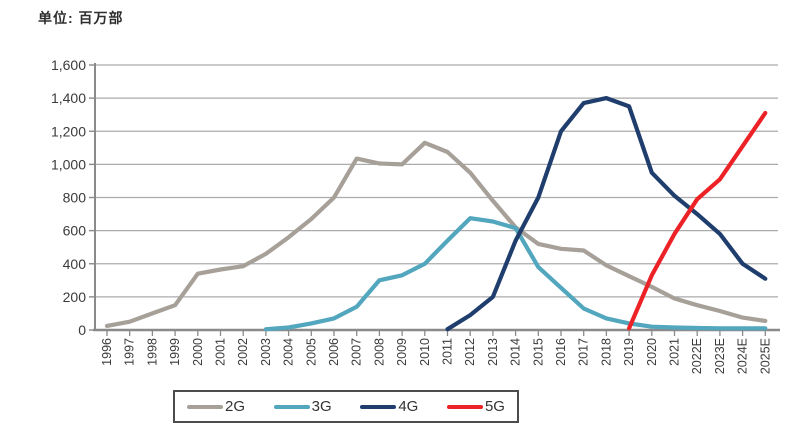 This screenshot has width=800, height=437. What do you see at coordinates (75, 297) in the screenshot?
I see `y-axis-label: 200` at bounding box center [75, 297].